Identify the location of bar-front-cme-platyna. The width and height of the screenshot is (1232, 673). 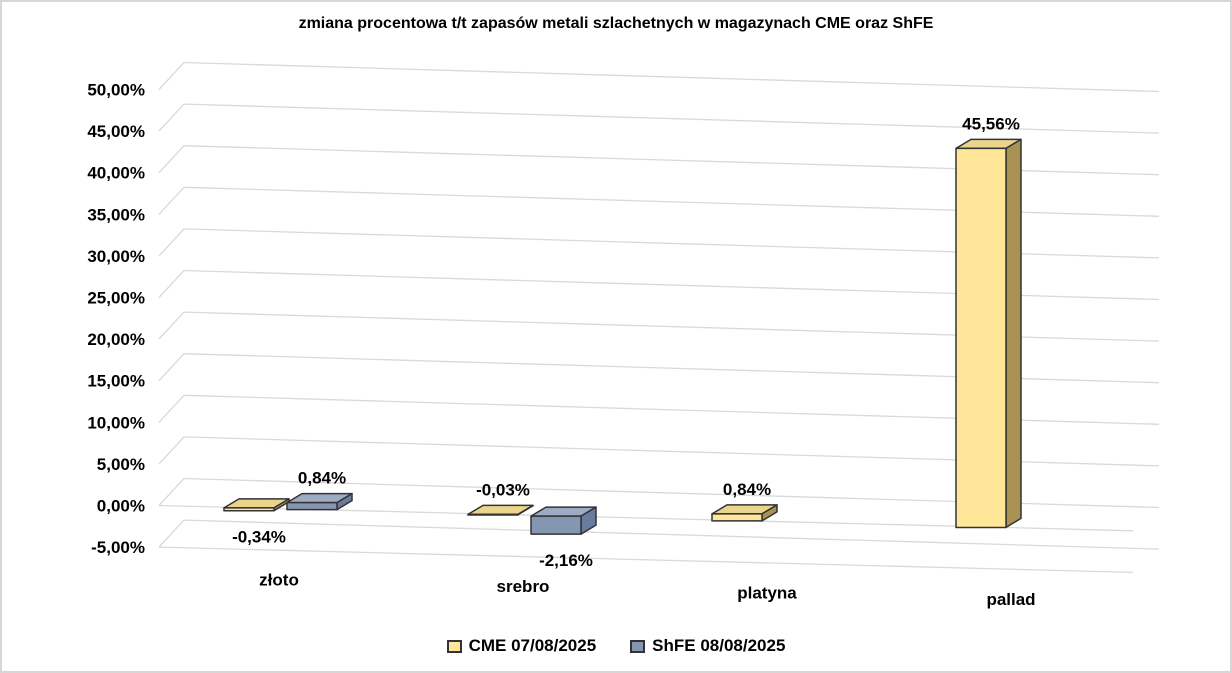
(737, 517).